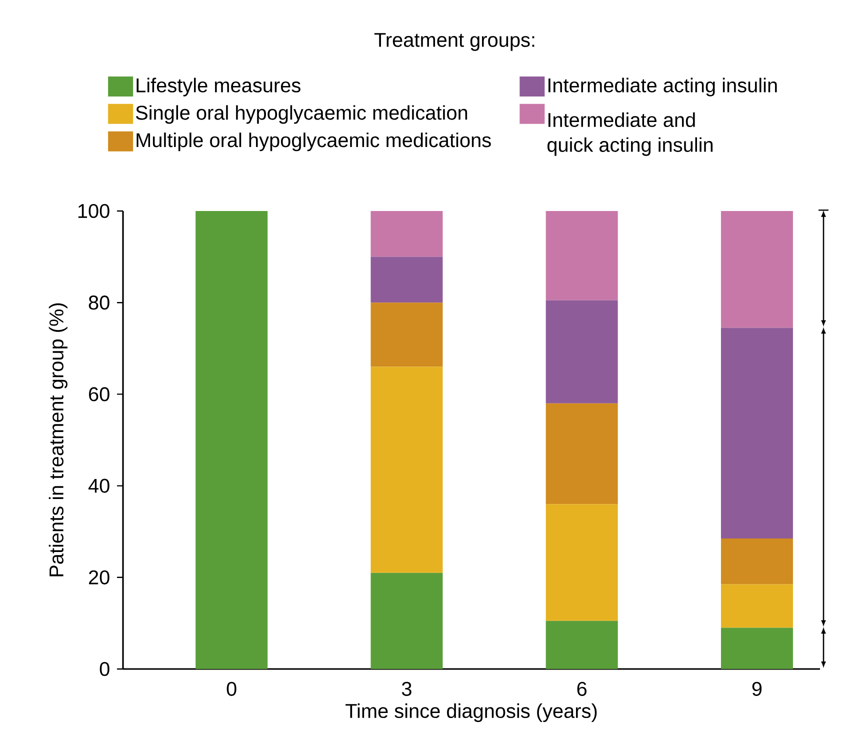 Image resolution: width=861 pixels, height=746 pixels. I want to click on y-tick-label: 80, so click(99, 303).